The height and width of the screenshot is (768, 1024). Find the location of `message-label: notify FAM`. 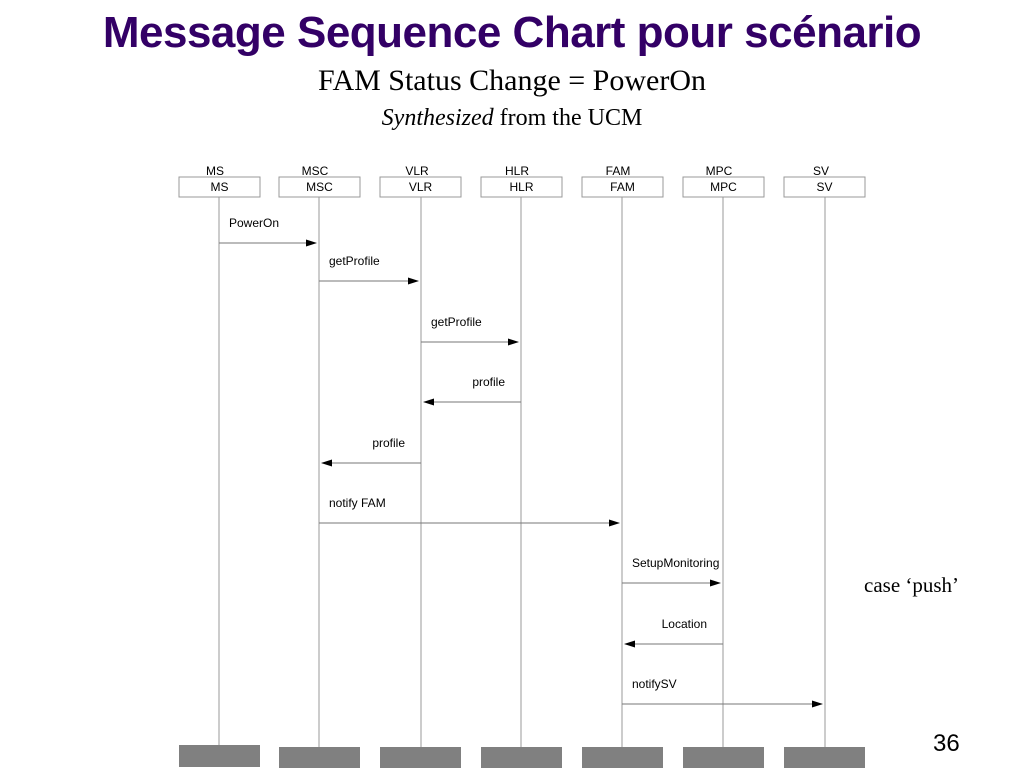

message-label: notify FAM is located at coordinates (357, 503).